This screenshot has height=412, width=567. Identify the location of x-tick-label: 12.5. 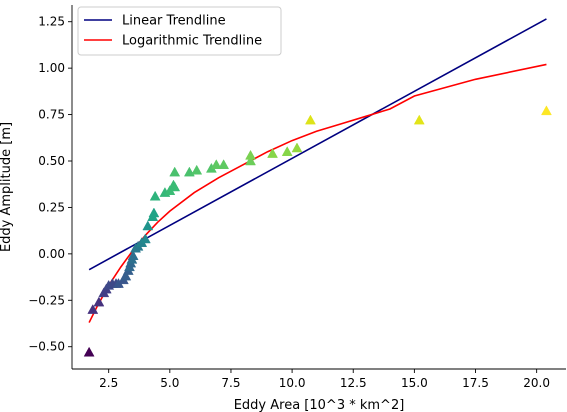
(353, 383).